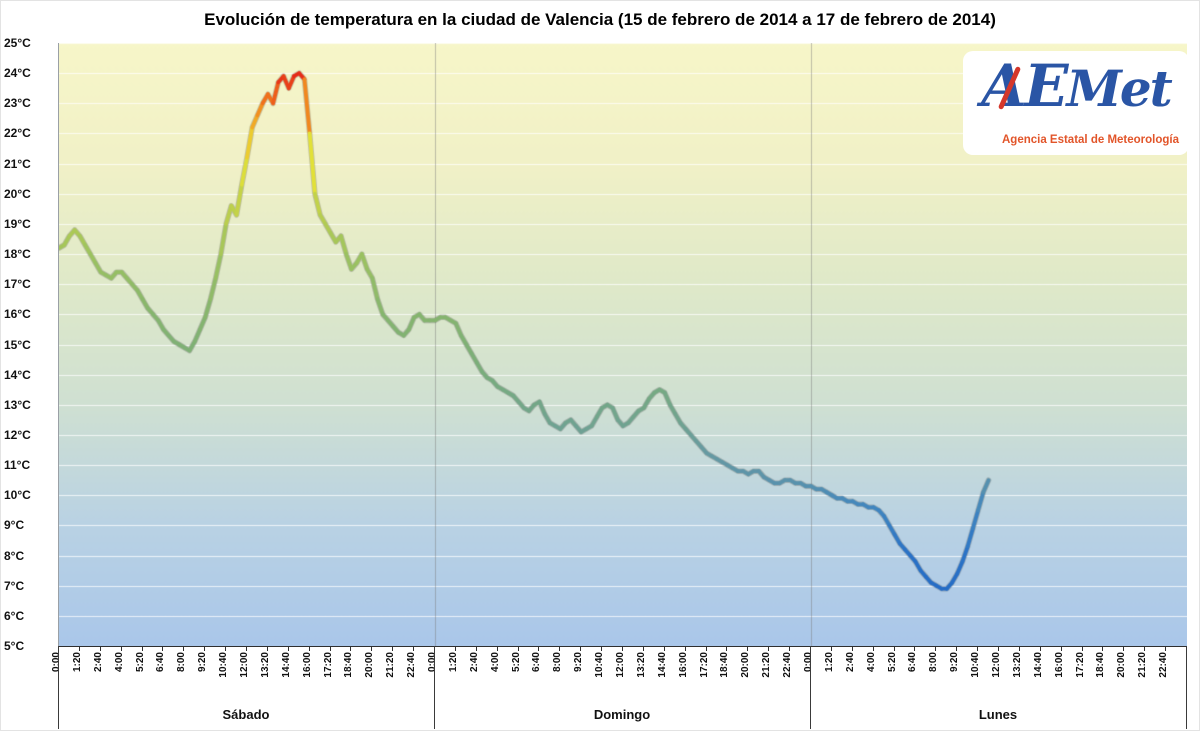 This screenshot has width=1200, height=731. What do you see at coordinates (622, 714) in the screenshot?
I see `day-label: Domingo` at bounding box center [622, 714].